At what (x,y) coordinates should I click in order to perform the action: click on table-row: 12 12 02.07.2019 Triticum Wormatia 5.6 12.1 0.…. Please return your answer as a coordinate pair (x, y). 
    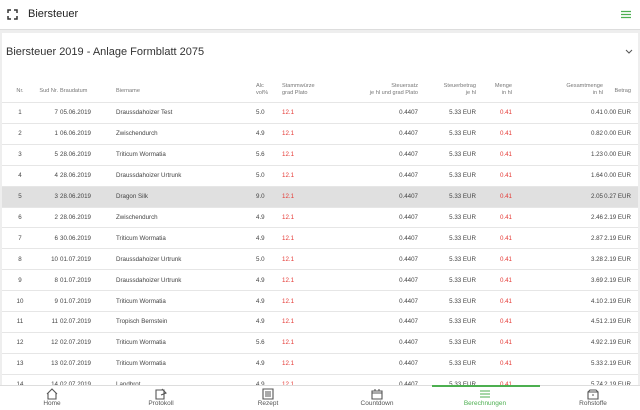
    Looking at the image, I should click on (320, 342).